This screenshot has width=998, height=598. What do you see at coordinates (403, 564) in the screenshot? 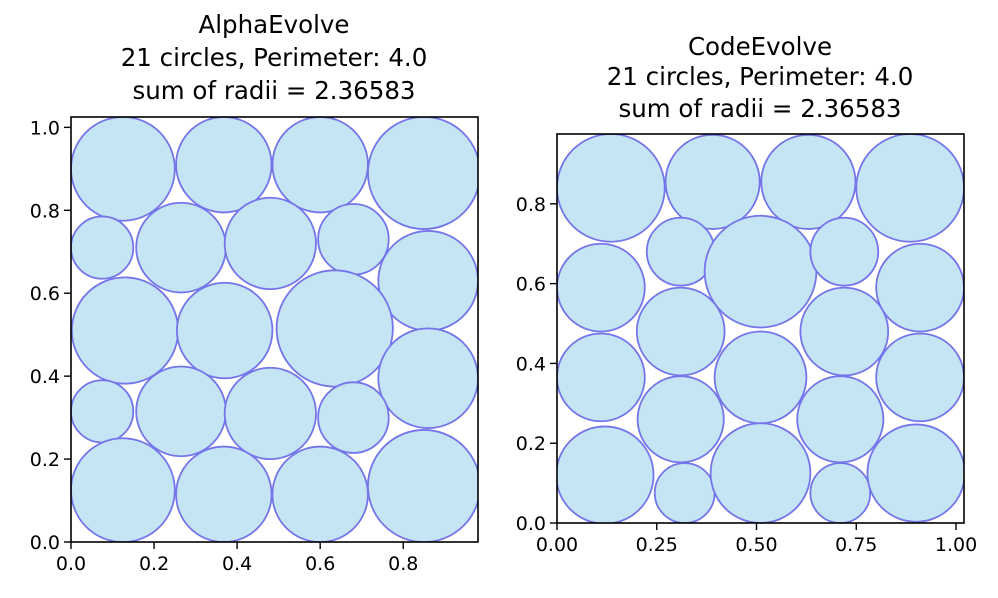
I see `x-tick-label: 0.8` at bounding box center [403, 564].